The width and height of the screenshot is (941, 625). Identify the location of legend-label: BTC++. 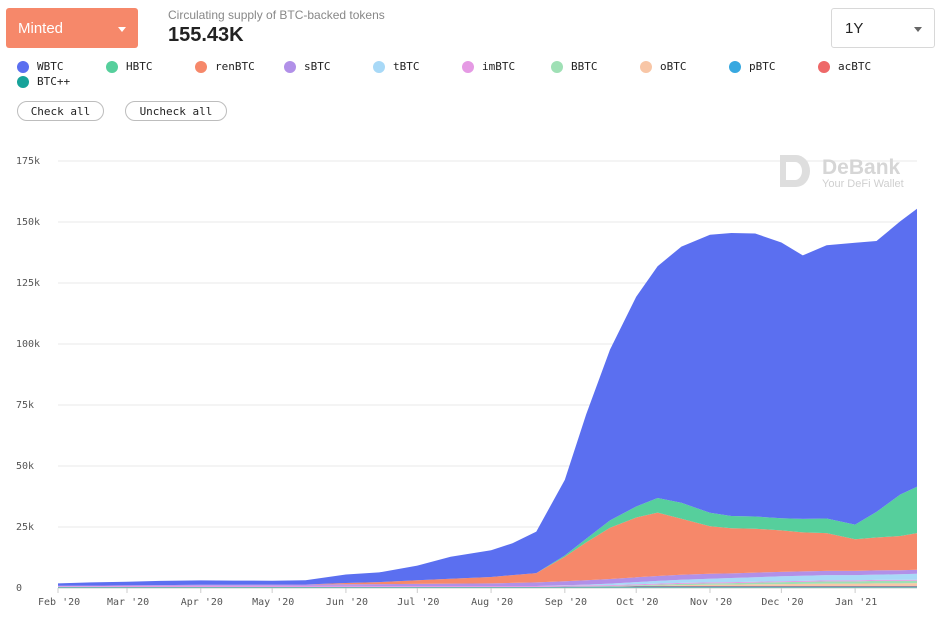
(54, 81).